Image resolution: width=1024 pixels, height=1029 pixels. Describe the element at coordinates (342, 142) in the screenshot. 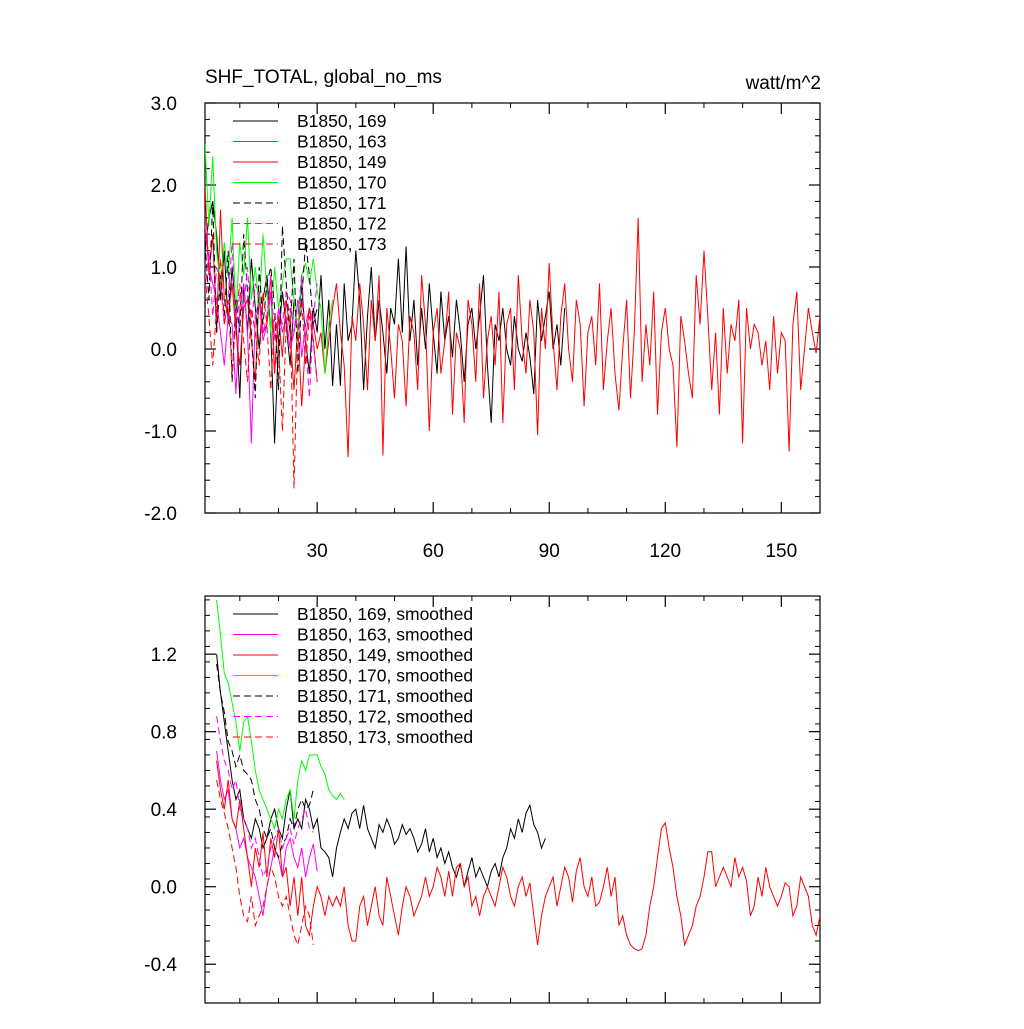

I see `legend-entry: B1850, 163` at that location.